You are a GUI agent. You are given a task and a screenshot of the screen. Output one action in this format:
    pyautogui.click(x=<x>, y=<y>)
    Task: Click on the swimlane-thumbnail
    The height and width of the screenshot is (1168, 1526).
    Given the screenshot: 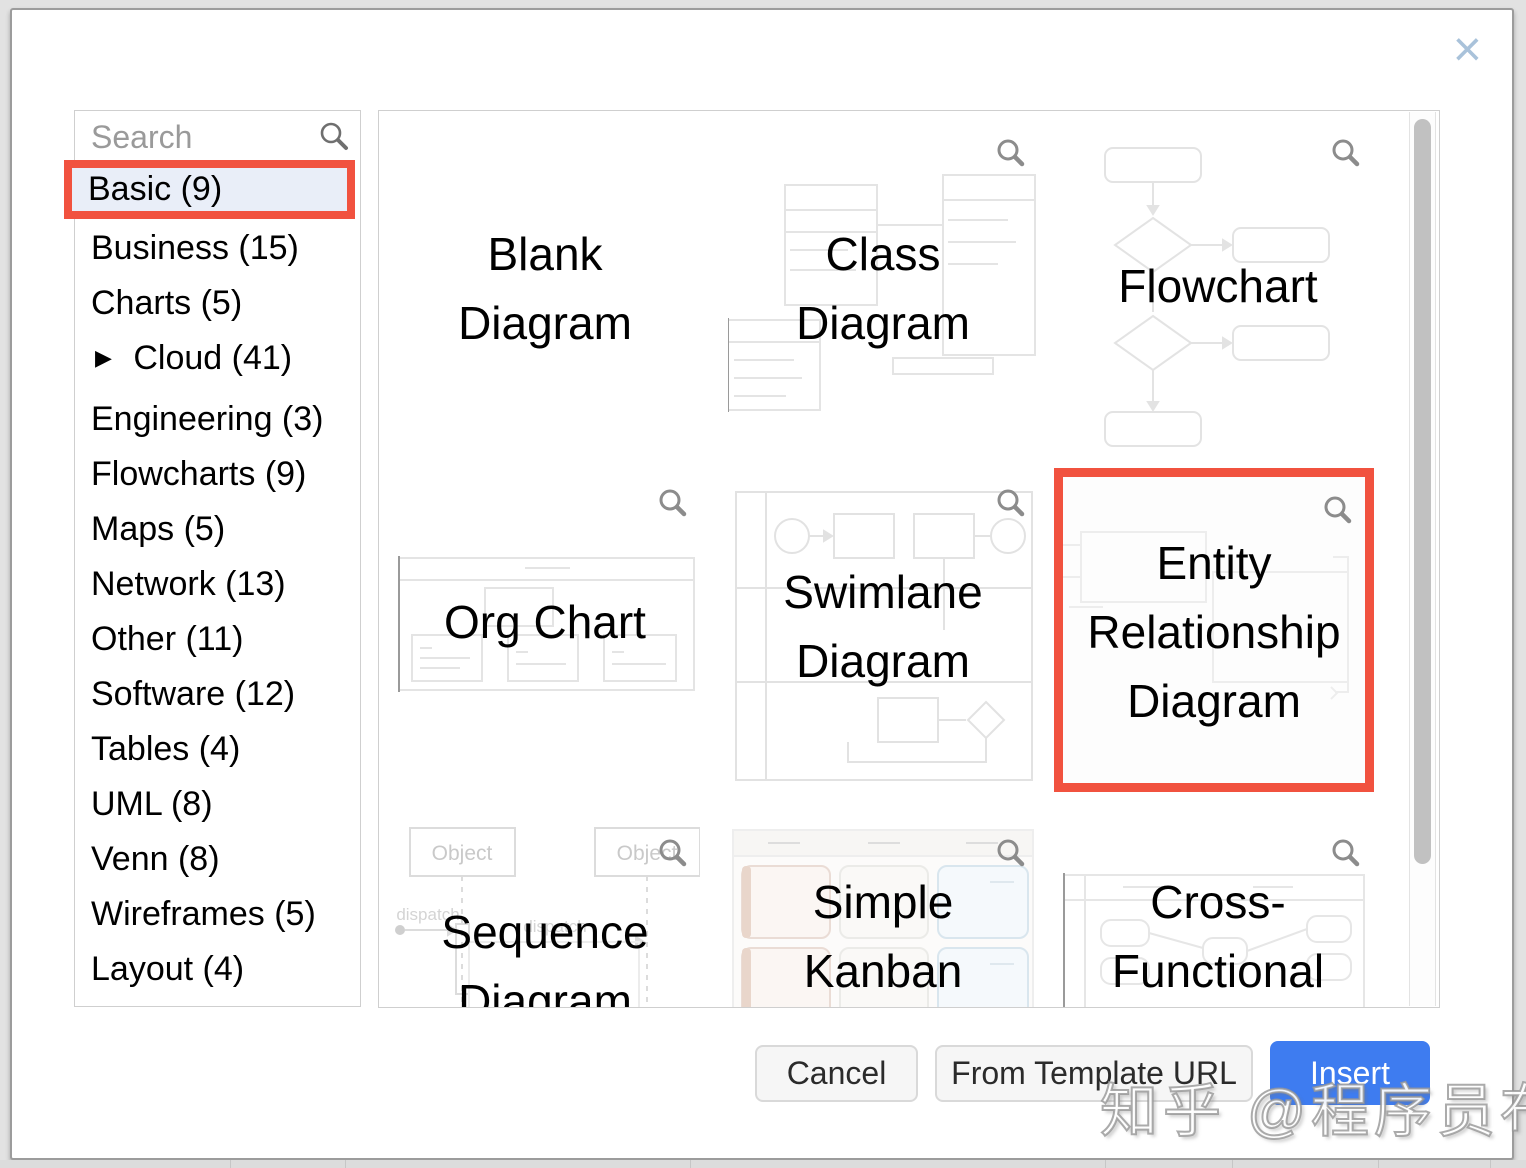 What is the action you would take?
    pyautogui.click(x=884, y=636)
    